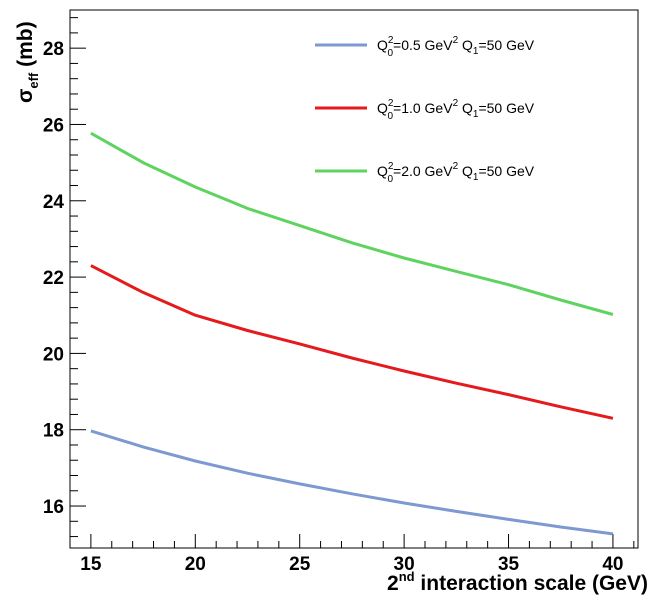  What do you see at coordinates (407, 576) in the screenshot?
I see `x-axis-superscript: nd` at bounding box center [407, 576].